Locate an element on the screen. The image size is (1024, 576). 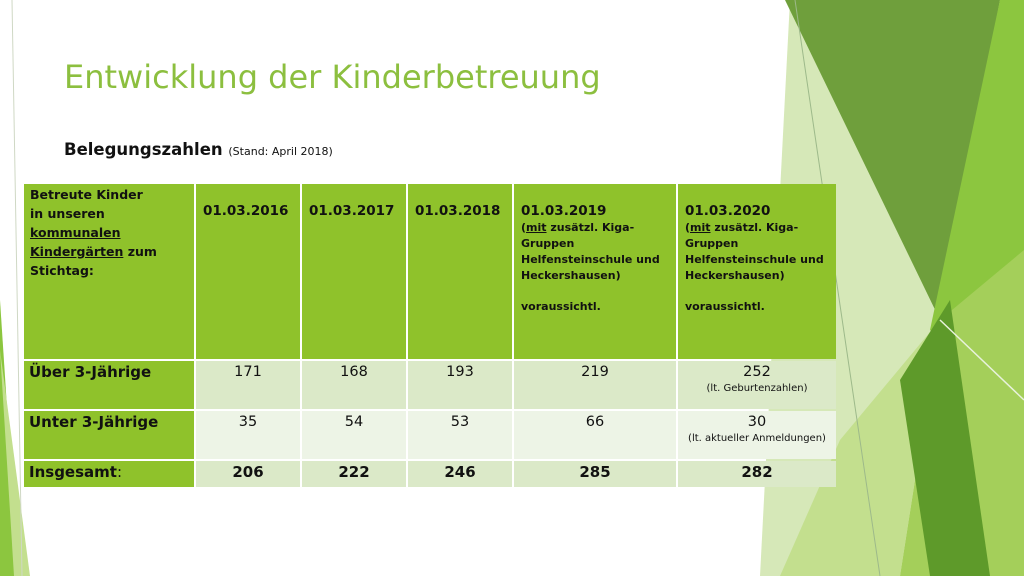
table-cell: 206 is located at coordinates (248, 474).